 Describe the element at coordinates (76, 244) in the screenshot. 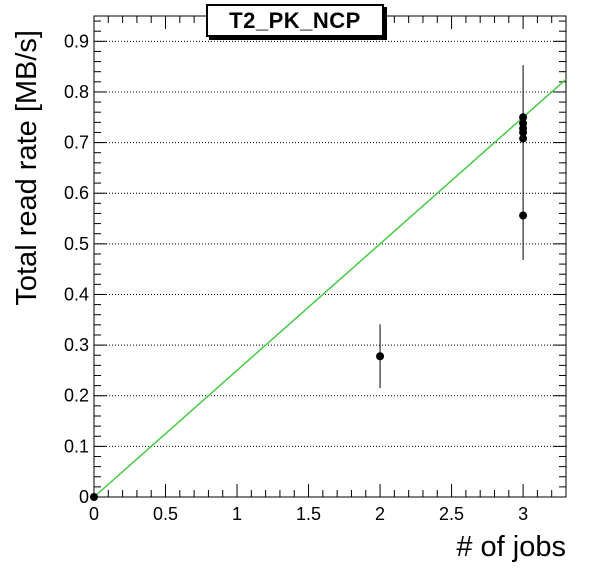

I see `y-tick-label: 0.5` at that location.